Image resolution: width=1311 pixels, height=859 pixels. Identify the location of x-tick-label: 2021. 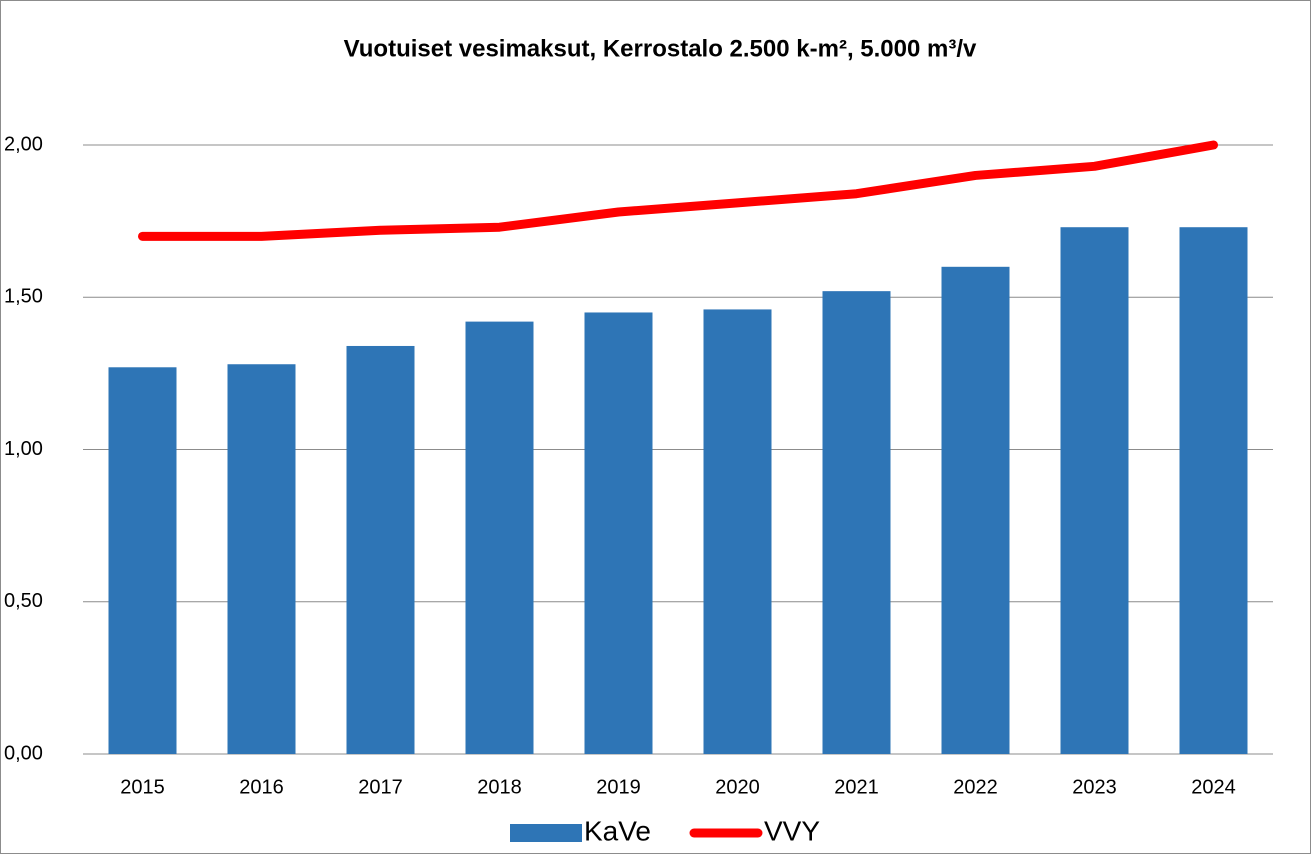
(856, 787).